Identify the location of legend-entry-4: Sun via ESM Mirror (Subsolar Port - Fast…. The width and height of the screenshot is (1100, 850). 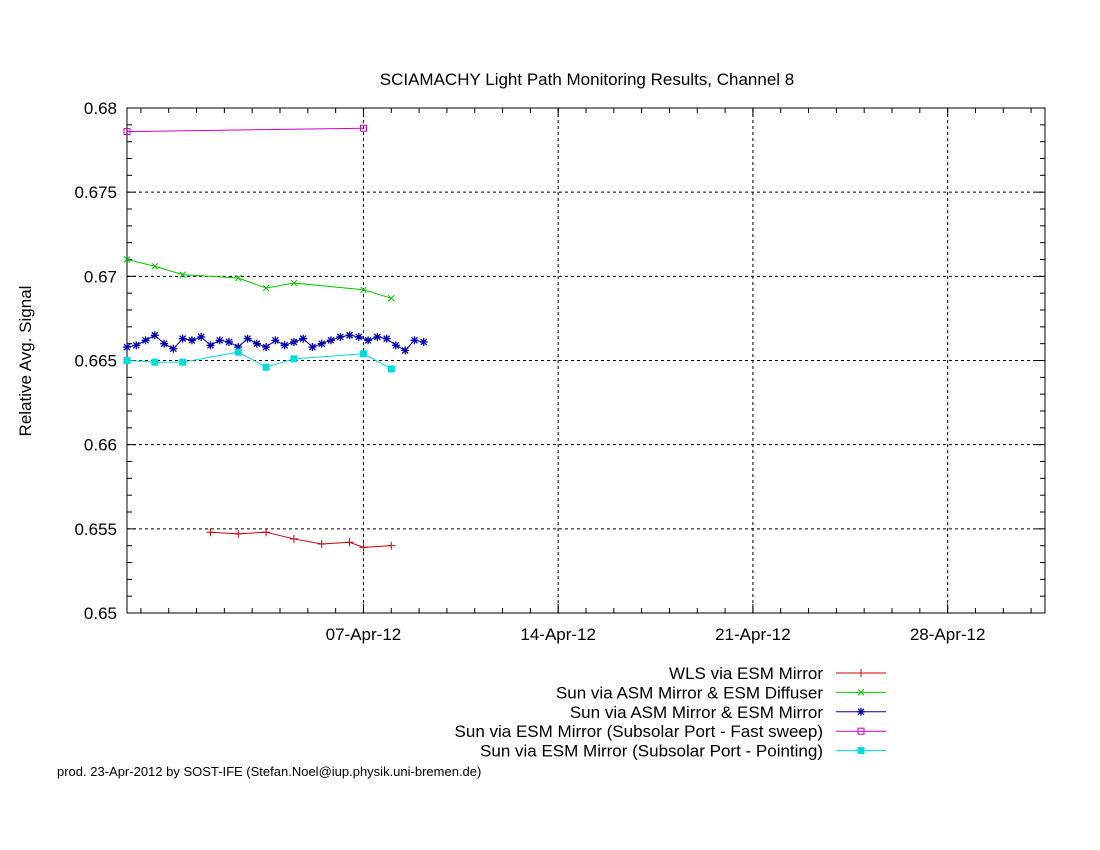
(670, 731).